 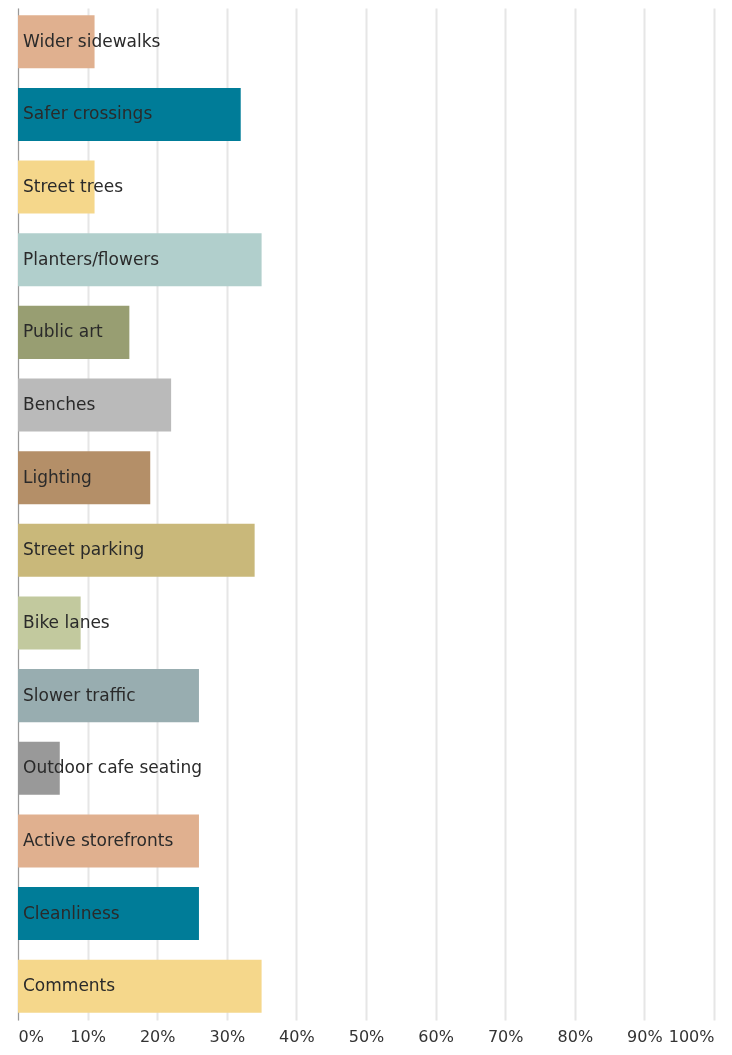 I want to click on y-tick-label: Safer crossings, so click(x=88, y=113).